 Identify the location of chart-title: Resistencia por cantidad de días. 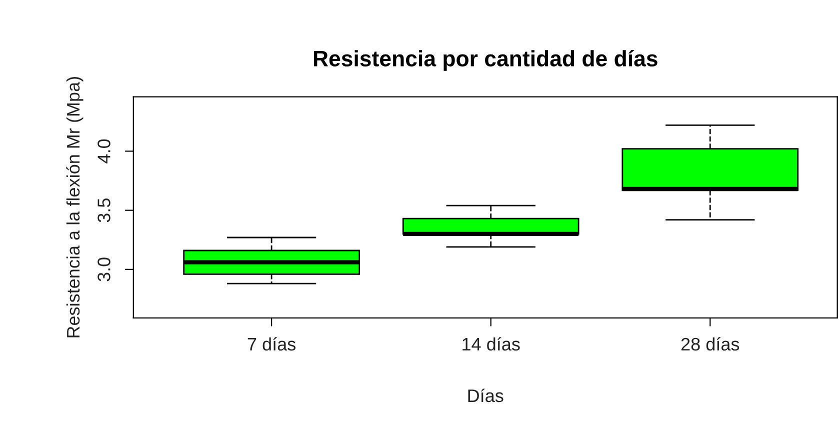
(486, 60).